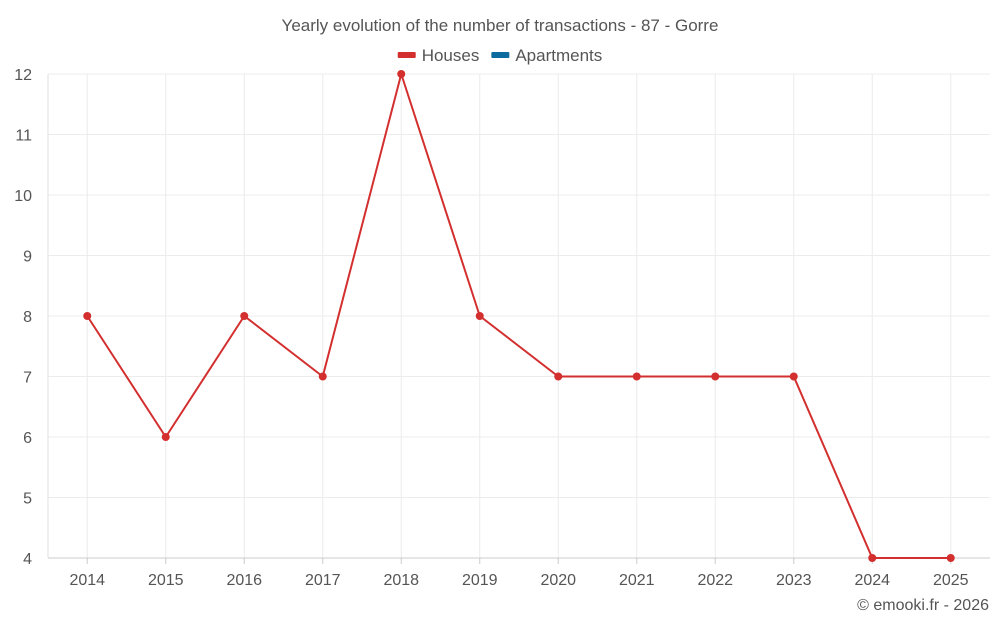  I want to click on y-tick-label: 12, so click(23, 75).